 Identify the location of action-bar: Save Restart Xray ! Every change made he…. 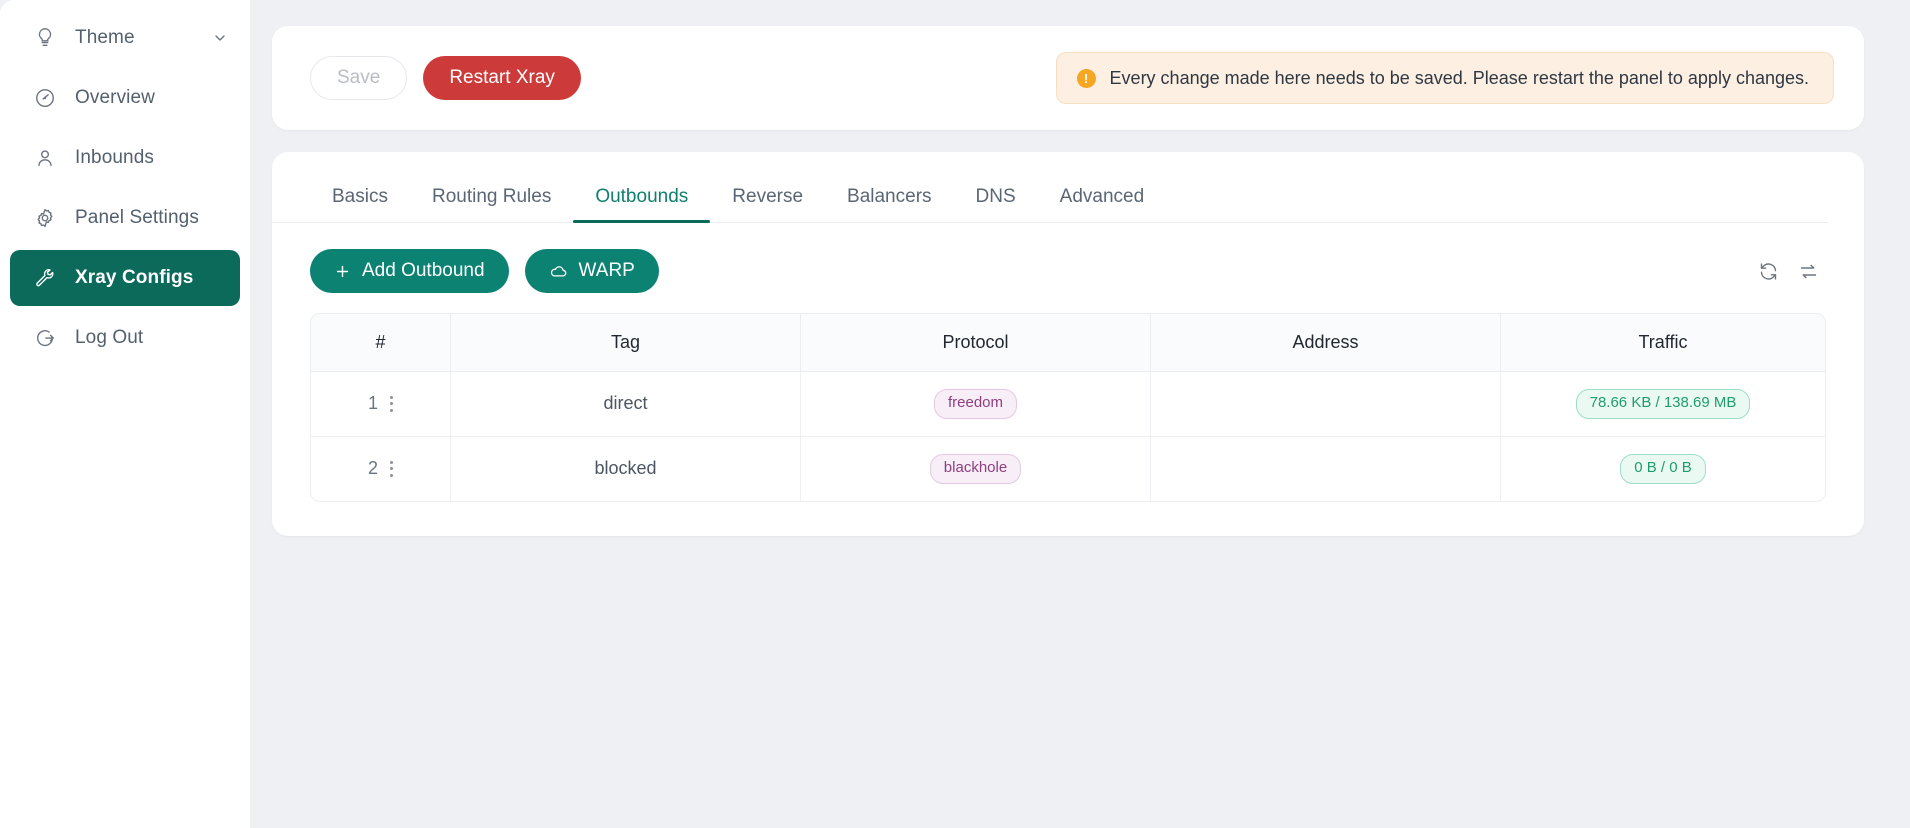
(1068, 78).